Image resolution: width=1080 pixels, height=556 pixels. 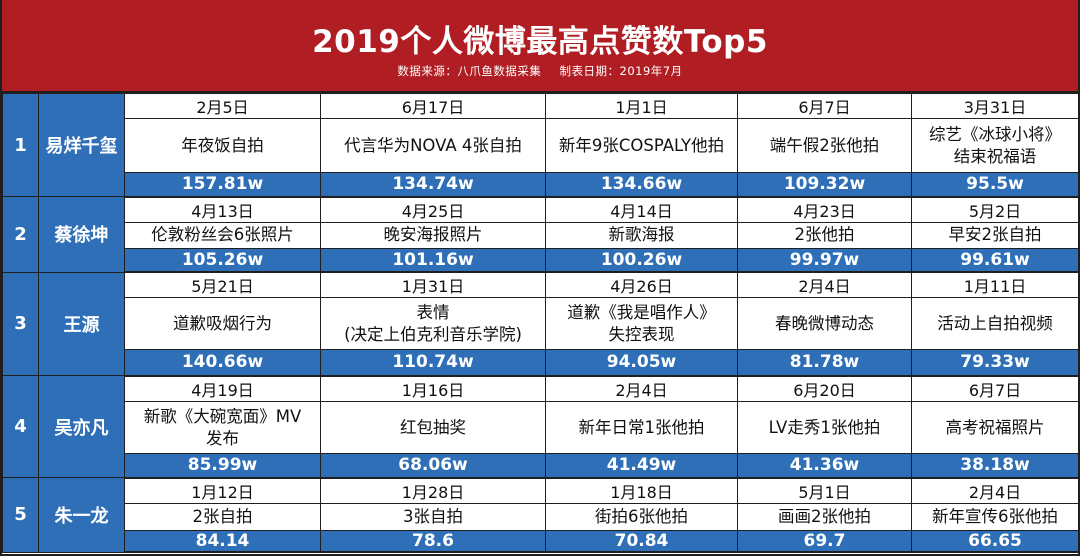 What do you see at coordinates (222, 185) in the screenshot?
I see `likes-count-cell: 157.81w` at bounding box center [222, 185].